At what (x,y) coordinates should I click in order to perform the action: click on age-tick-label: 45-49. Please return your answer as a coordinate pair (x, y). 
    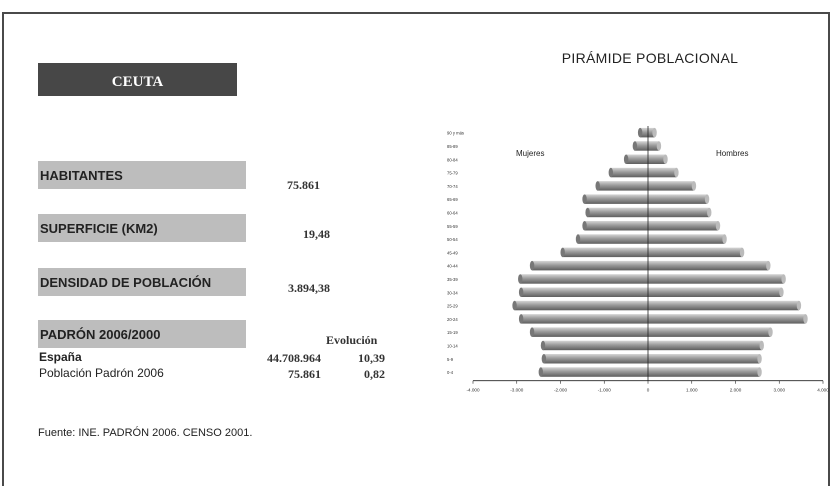
    Looking at the image, I should click on (452, 252).